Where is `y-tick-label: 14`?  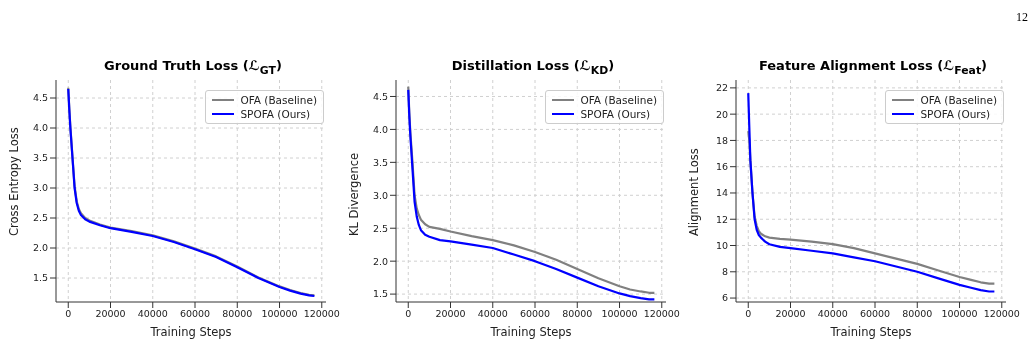
y-tick-label: 14 is located at coordinates (721, 193).